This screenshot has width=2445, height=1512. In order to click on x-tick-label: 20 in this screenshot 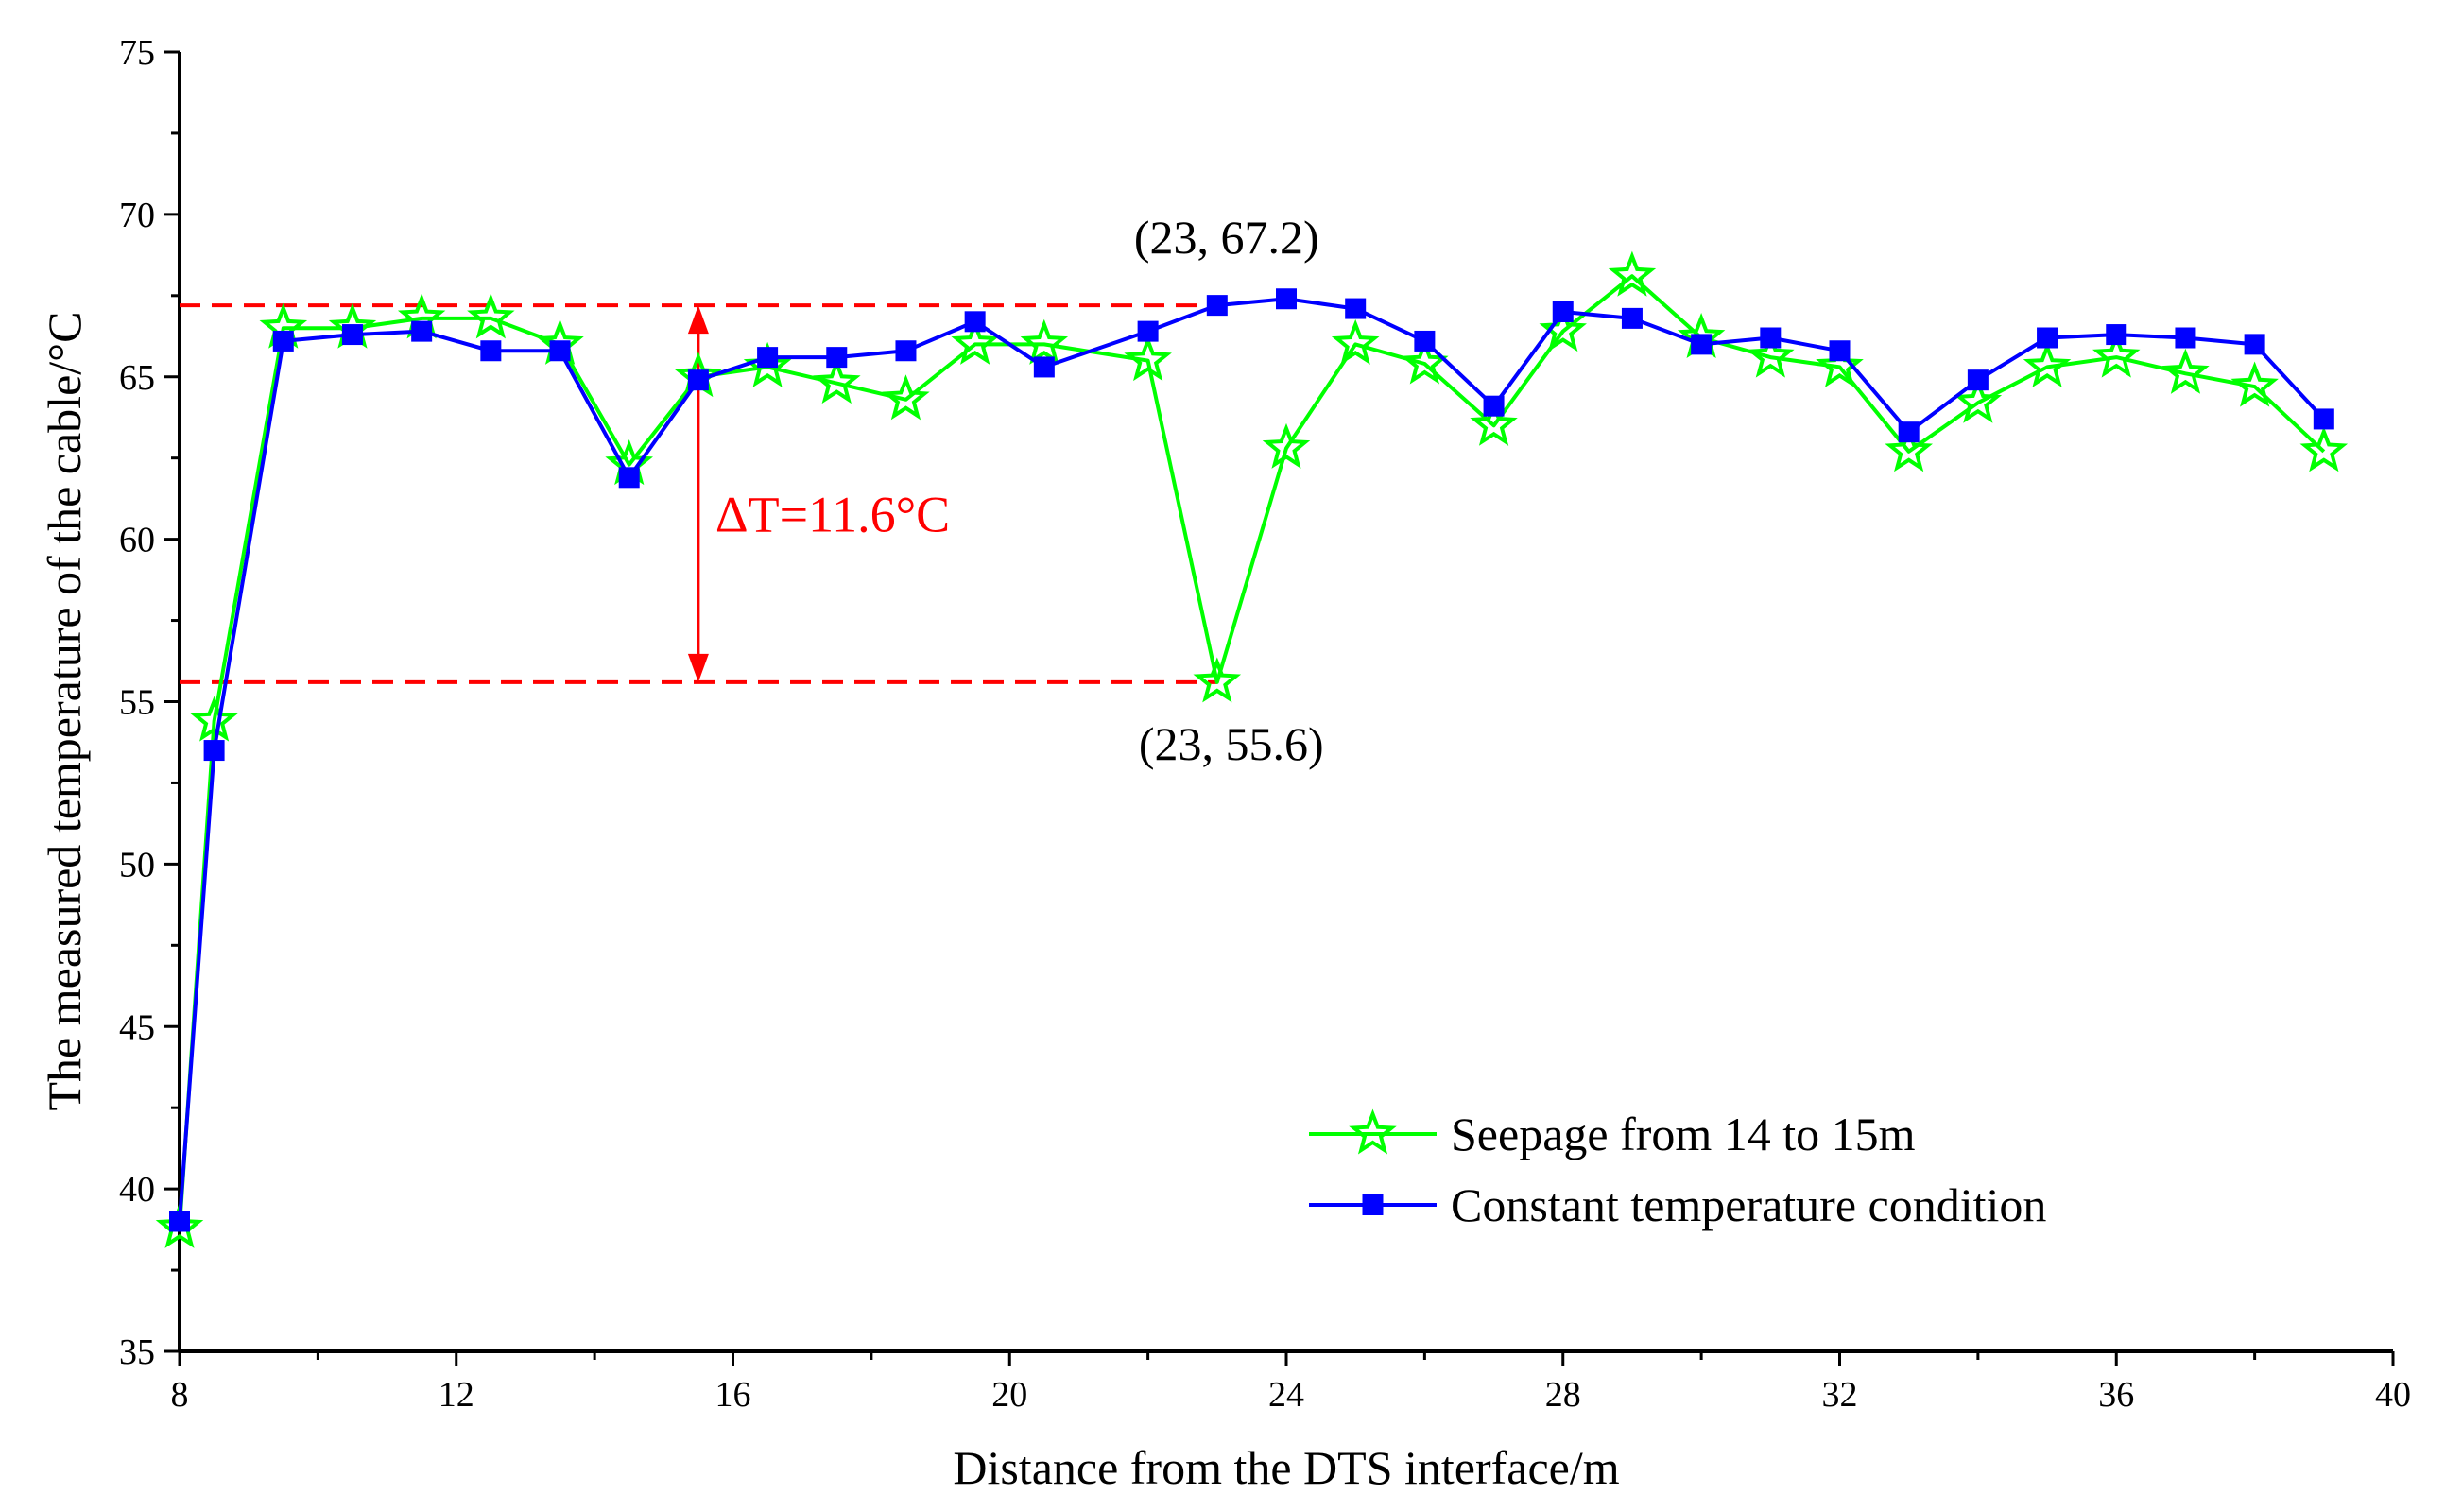, I will do `click(1009, 1395)`.